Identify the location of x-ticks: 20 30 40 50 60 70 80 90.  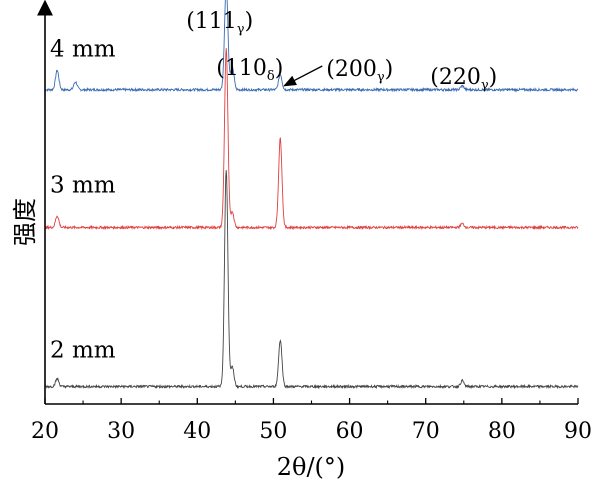
(311, 421).